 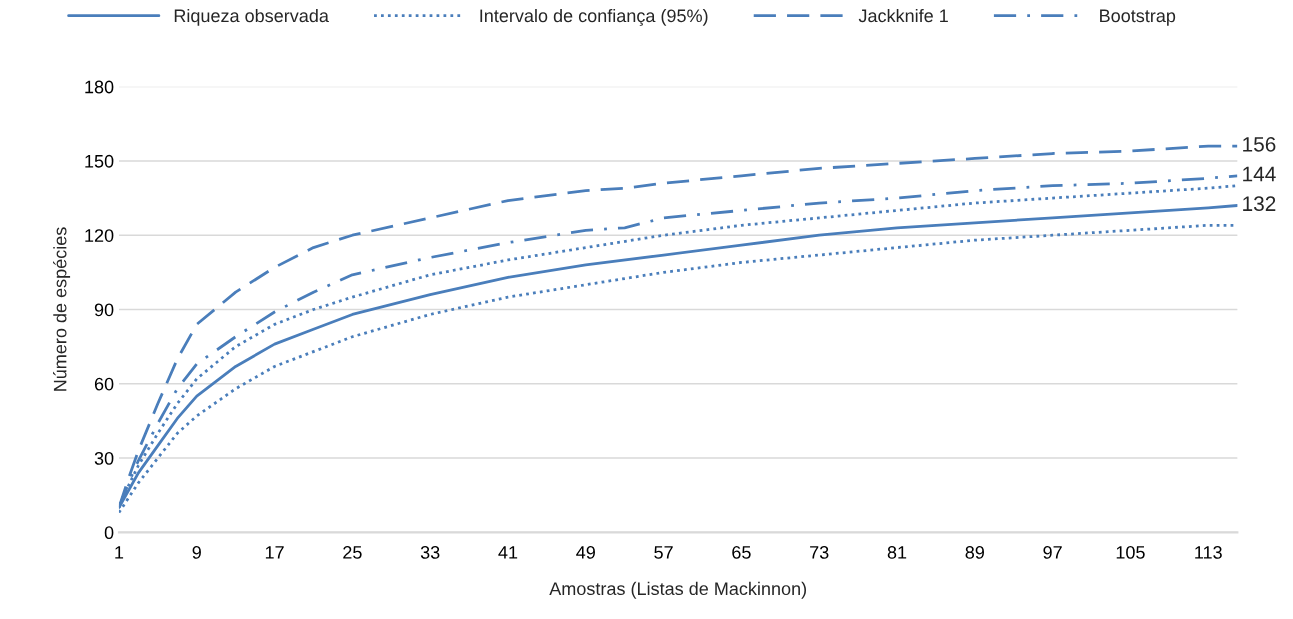 I want to click on y-axis-title: Número de espécies, so click(x=62, y=309).